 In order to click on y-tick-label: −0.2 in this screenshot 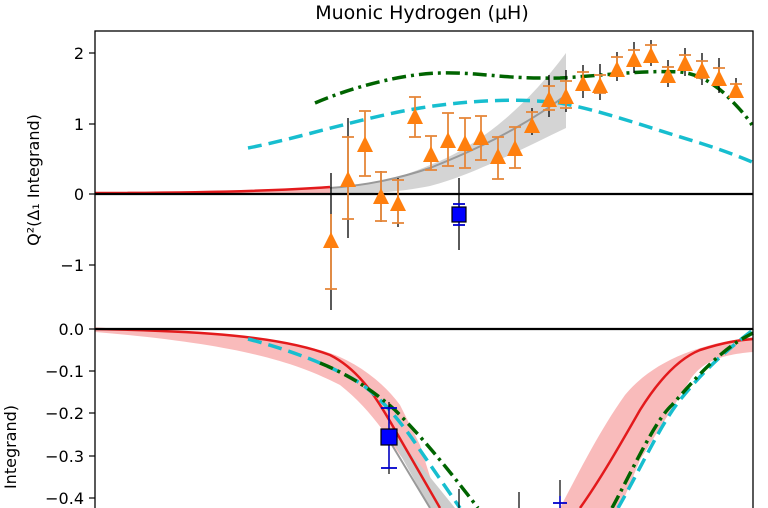, I will do `click(64, 413)`.